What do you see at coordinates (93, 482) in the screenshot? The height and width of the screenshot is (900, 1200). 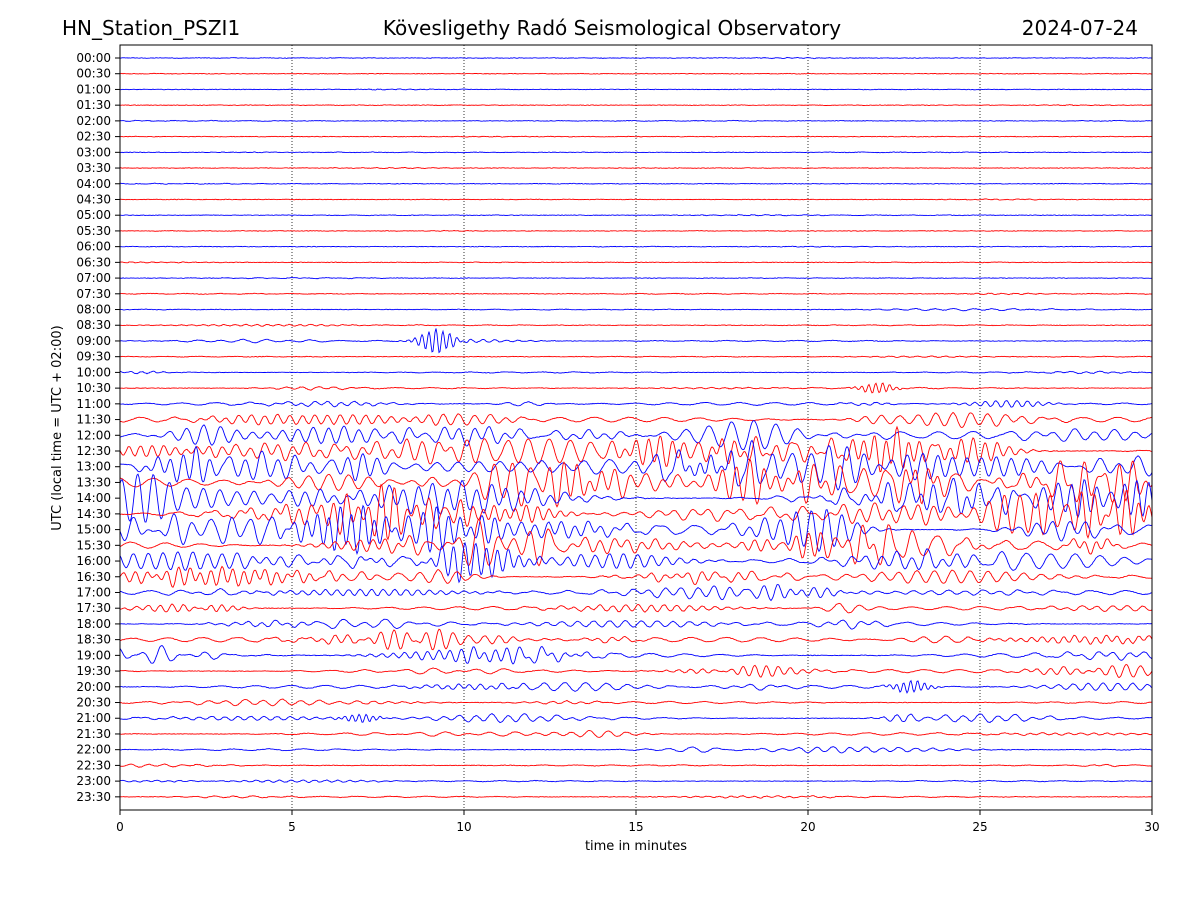 I see `y-tick-label: 13:30` at bounding box center [93, 482].